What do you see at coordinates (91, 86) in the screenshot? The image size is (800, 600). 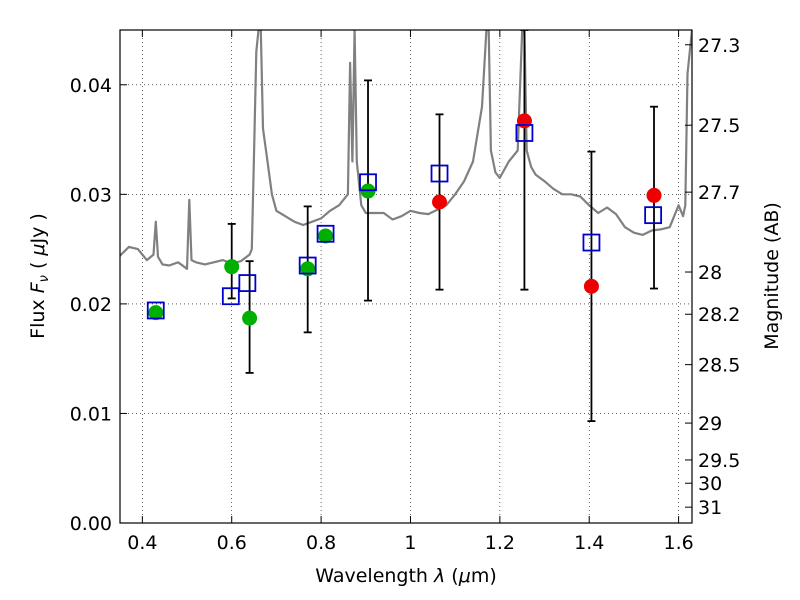 I see `y-tick-label: 0.04` at bounding box center [91, 86].